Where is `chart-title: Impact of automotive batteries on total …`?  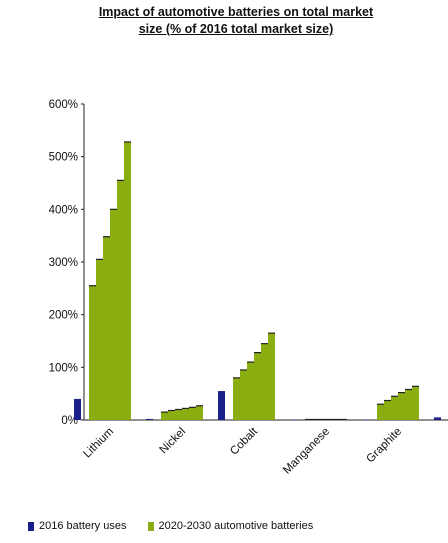
chart-title: Impact of automotive batteries on total … is located at coordinates (236, 12).